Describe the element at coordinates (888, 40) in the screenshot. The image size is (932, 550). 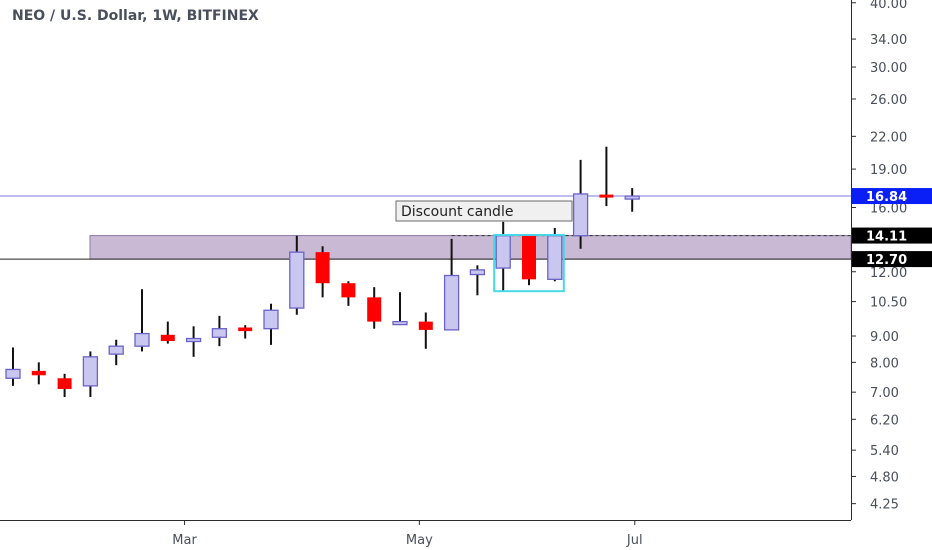
I see `y-tick-label: 34.00` at that location.